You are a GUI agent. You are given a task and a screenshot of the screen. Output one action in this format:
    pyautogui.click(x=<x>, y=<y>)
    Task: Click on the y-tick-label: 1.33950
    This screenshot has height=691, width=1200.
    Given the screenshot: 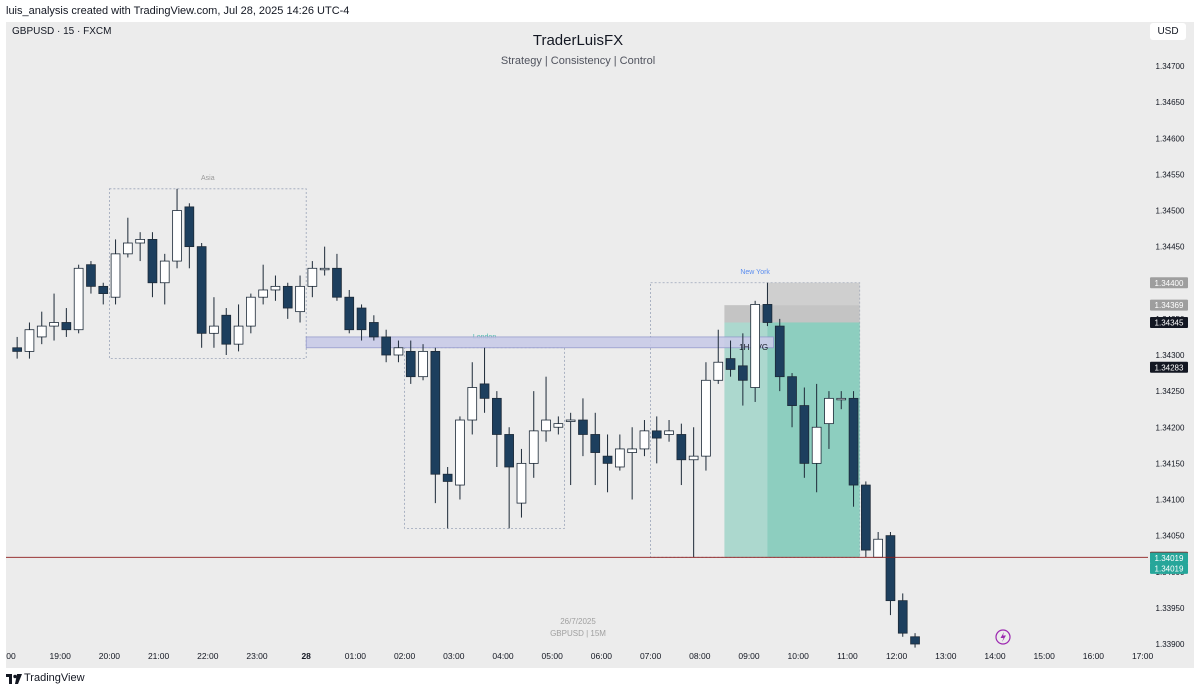 What is the action you would take?
    pyautogui.click(x=1170, y=608)
    